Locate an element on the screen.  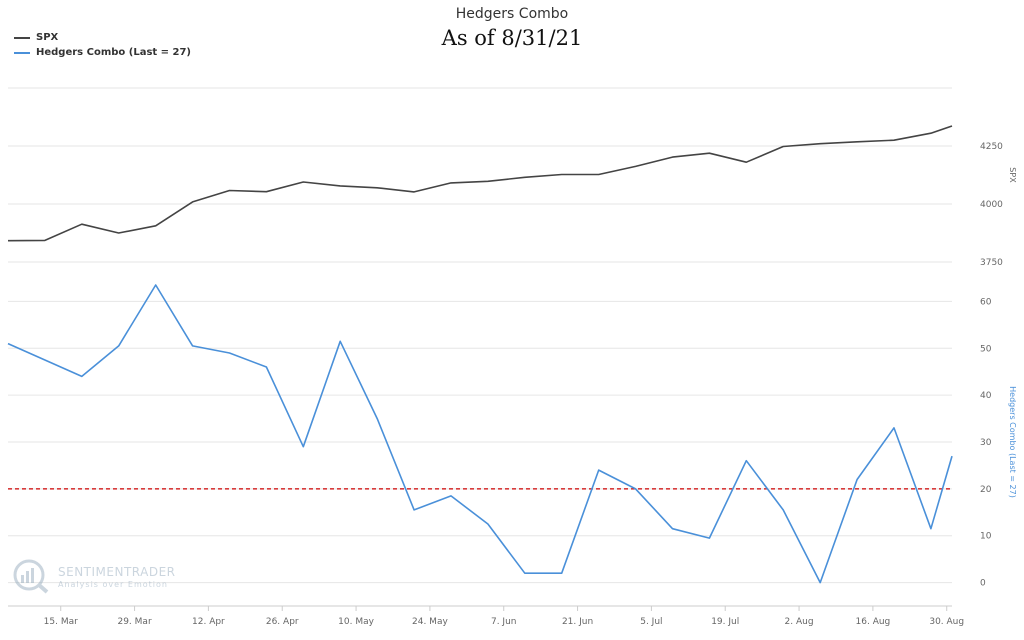
y-tick-label: 30 is located at coordinates (986, 443).